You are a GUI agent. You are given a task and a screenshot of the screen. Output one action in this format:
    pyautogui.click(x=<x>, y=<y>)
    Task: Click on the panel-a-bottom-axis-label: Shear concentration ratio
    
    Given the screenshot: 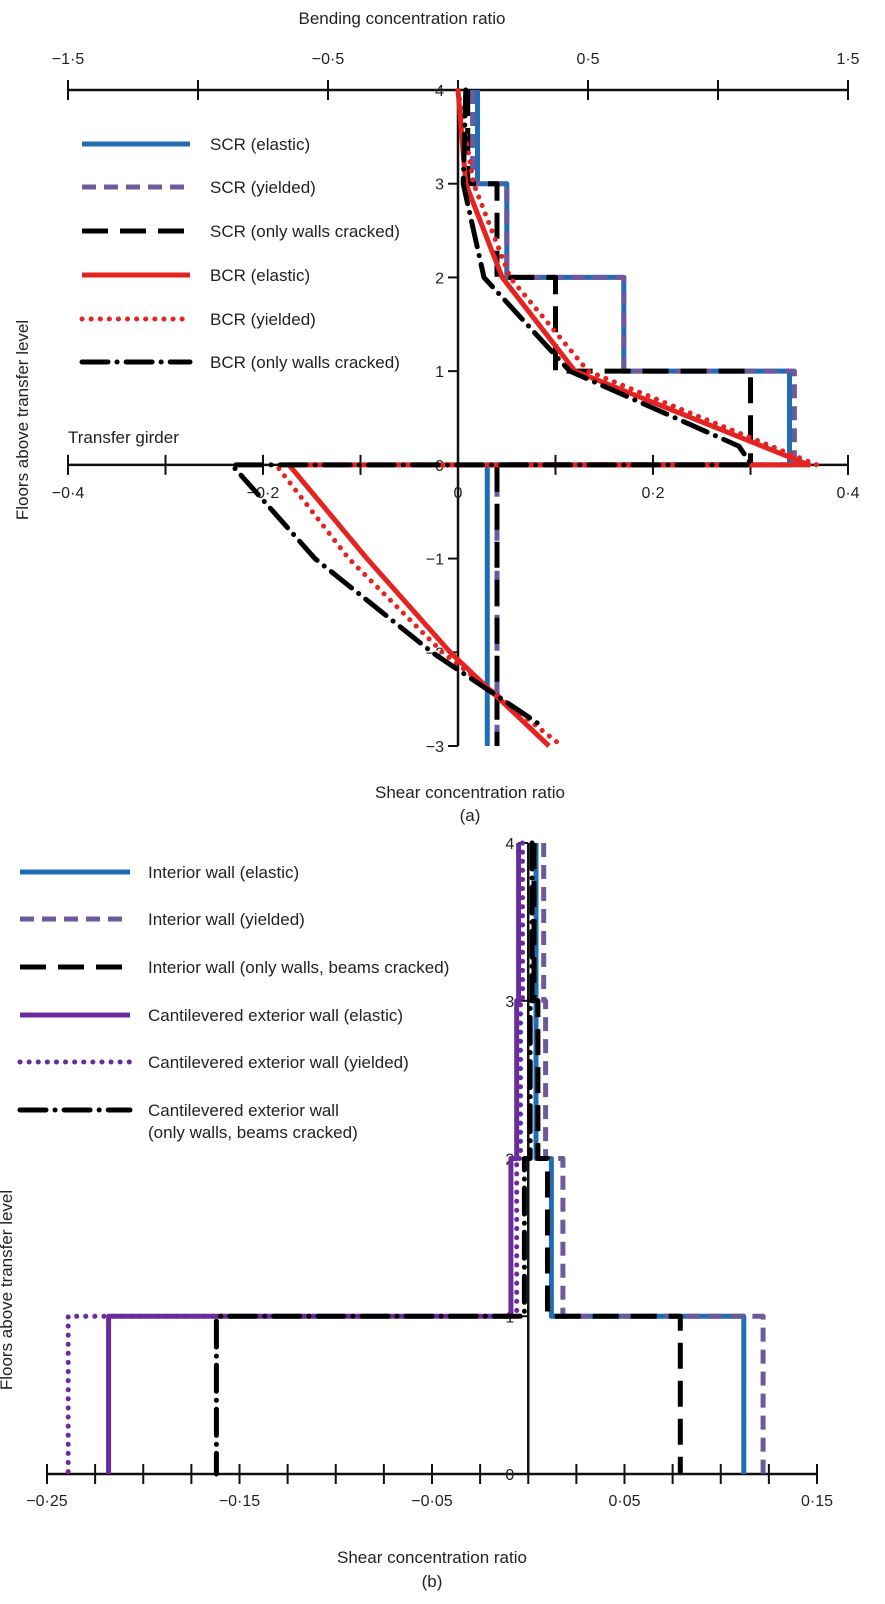 What is the action you would take?
    pyautogui.click(x=470, y=792)
    